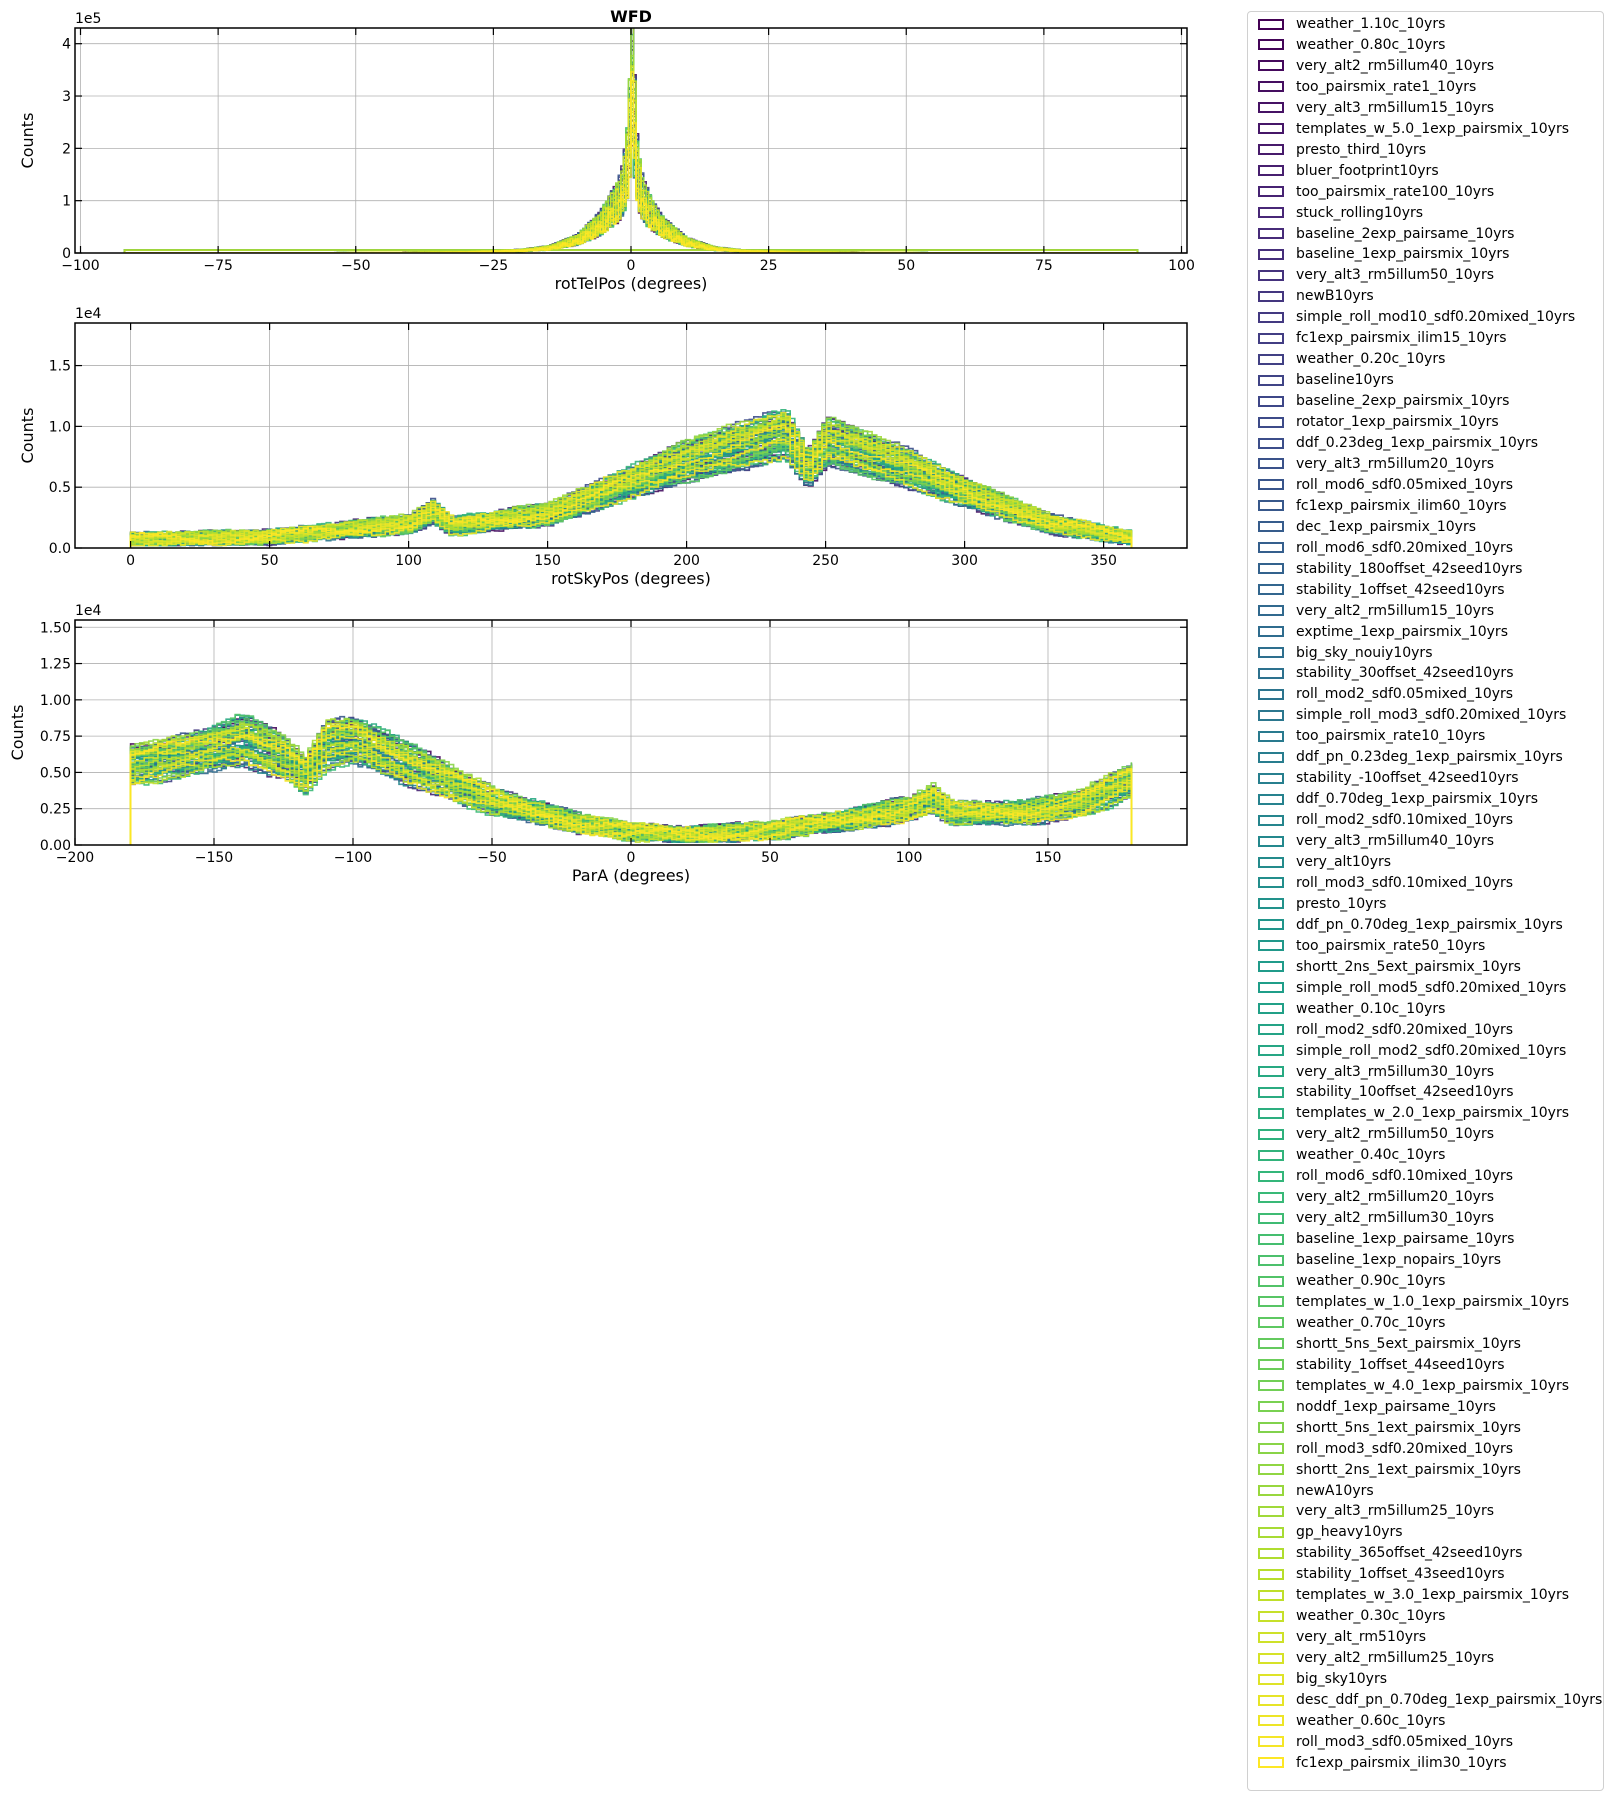 The height and width of the screenshot is (1799, 1611). I want to click on legend-label: weather_0.20c_10yrs, so click(1371, 359).